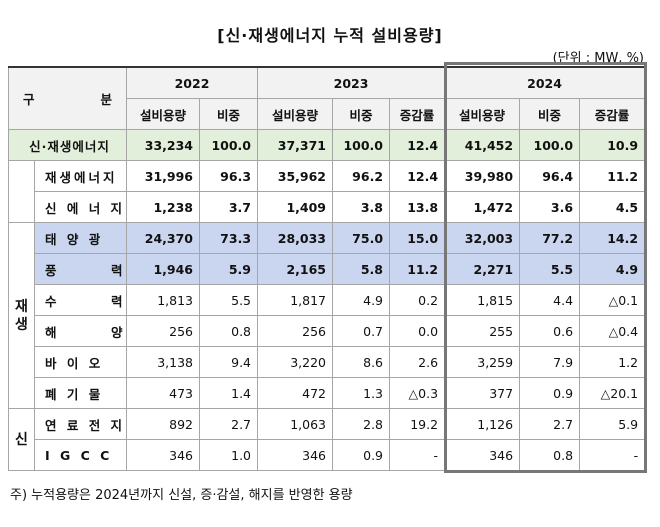 This screenshot has width=660, height=527. Describe the element at coordinates (361, 362) in the screenshot. I see `cell: 8.6` at that location.